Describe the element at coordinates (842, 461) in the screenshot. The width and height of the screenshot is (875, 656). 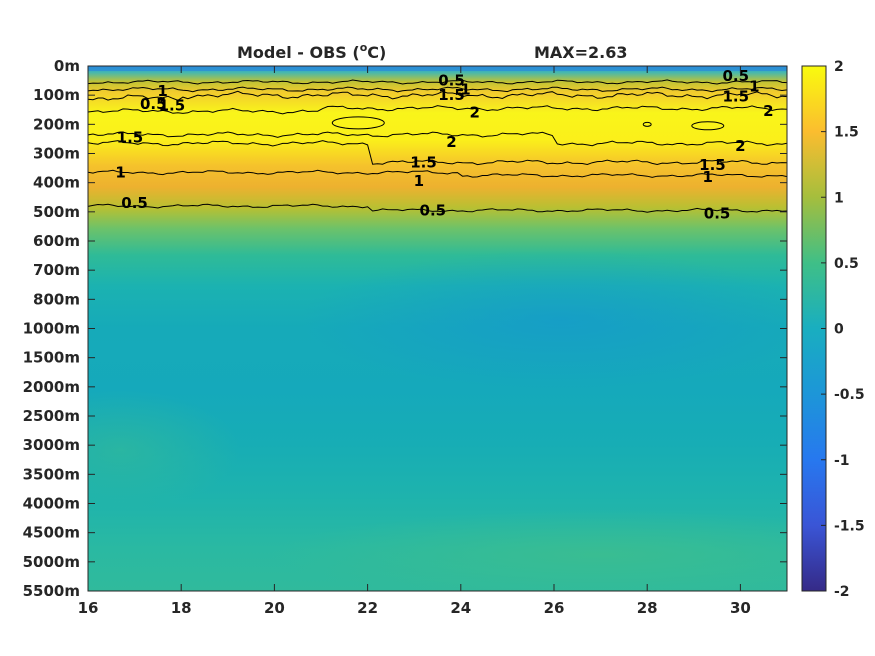
I see `colorbar-tick-label: -1` at that location.